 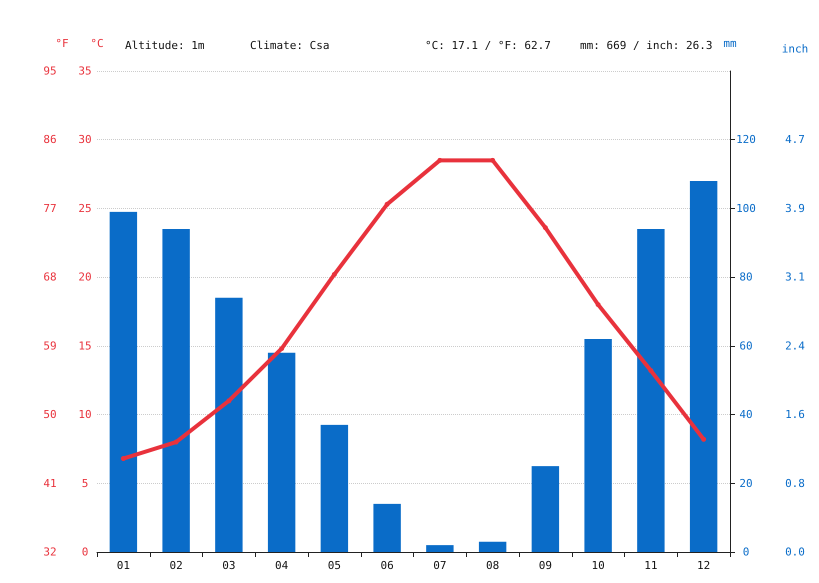 I want to click on x-tick-label: 10, so click(x=598, y=565).